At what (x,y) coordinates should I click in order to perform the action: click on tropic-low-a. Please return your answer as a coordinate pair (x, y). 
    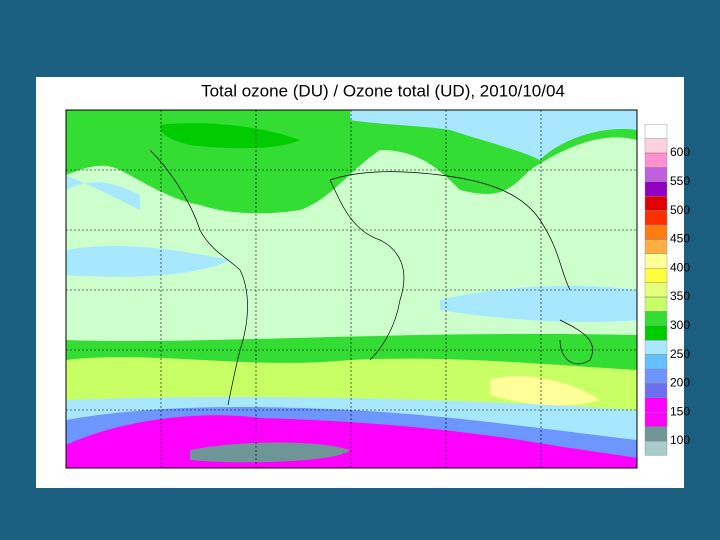
    Looking at the image, I should click on (148, 261).